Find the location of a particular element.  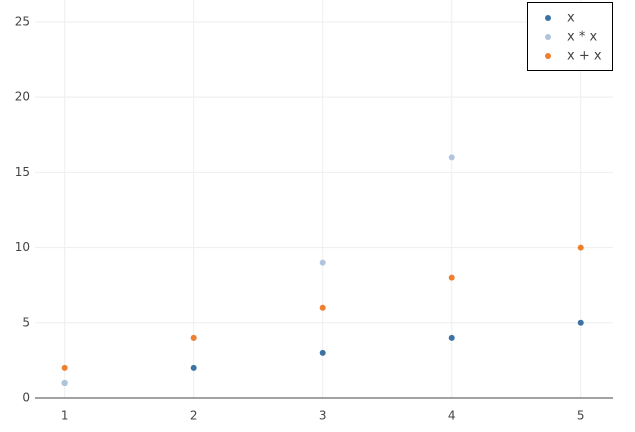

x-tick-label: 4 is located at coordinates (452, 416).